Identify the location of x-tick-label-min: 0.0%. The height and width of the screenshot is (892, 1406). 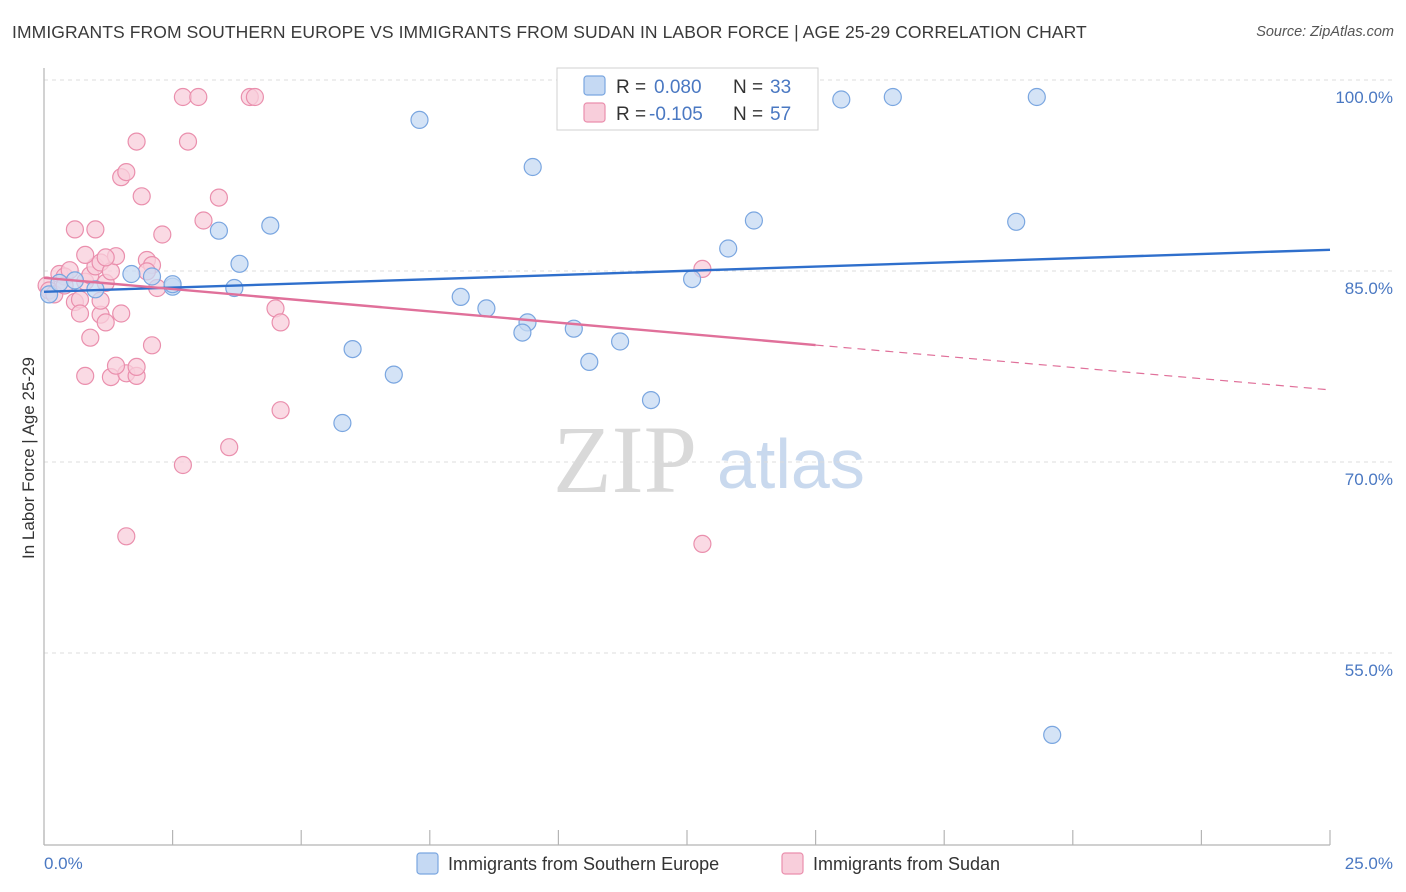
(63, 863).